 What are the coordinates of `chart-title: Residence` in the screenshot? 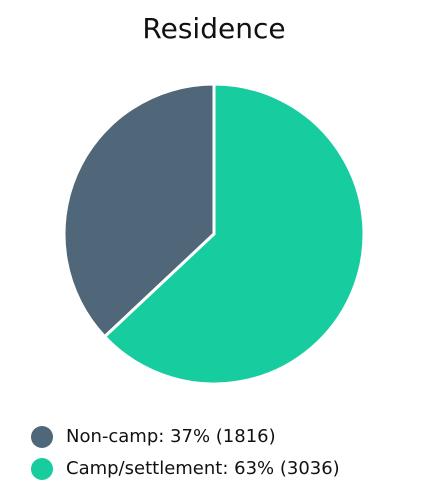 It's located at (213, 28).